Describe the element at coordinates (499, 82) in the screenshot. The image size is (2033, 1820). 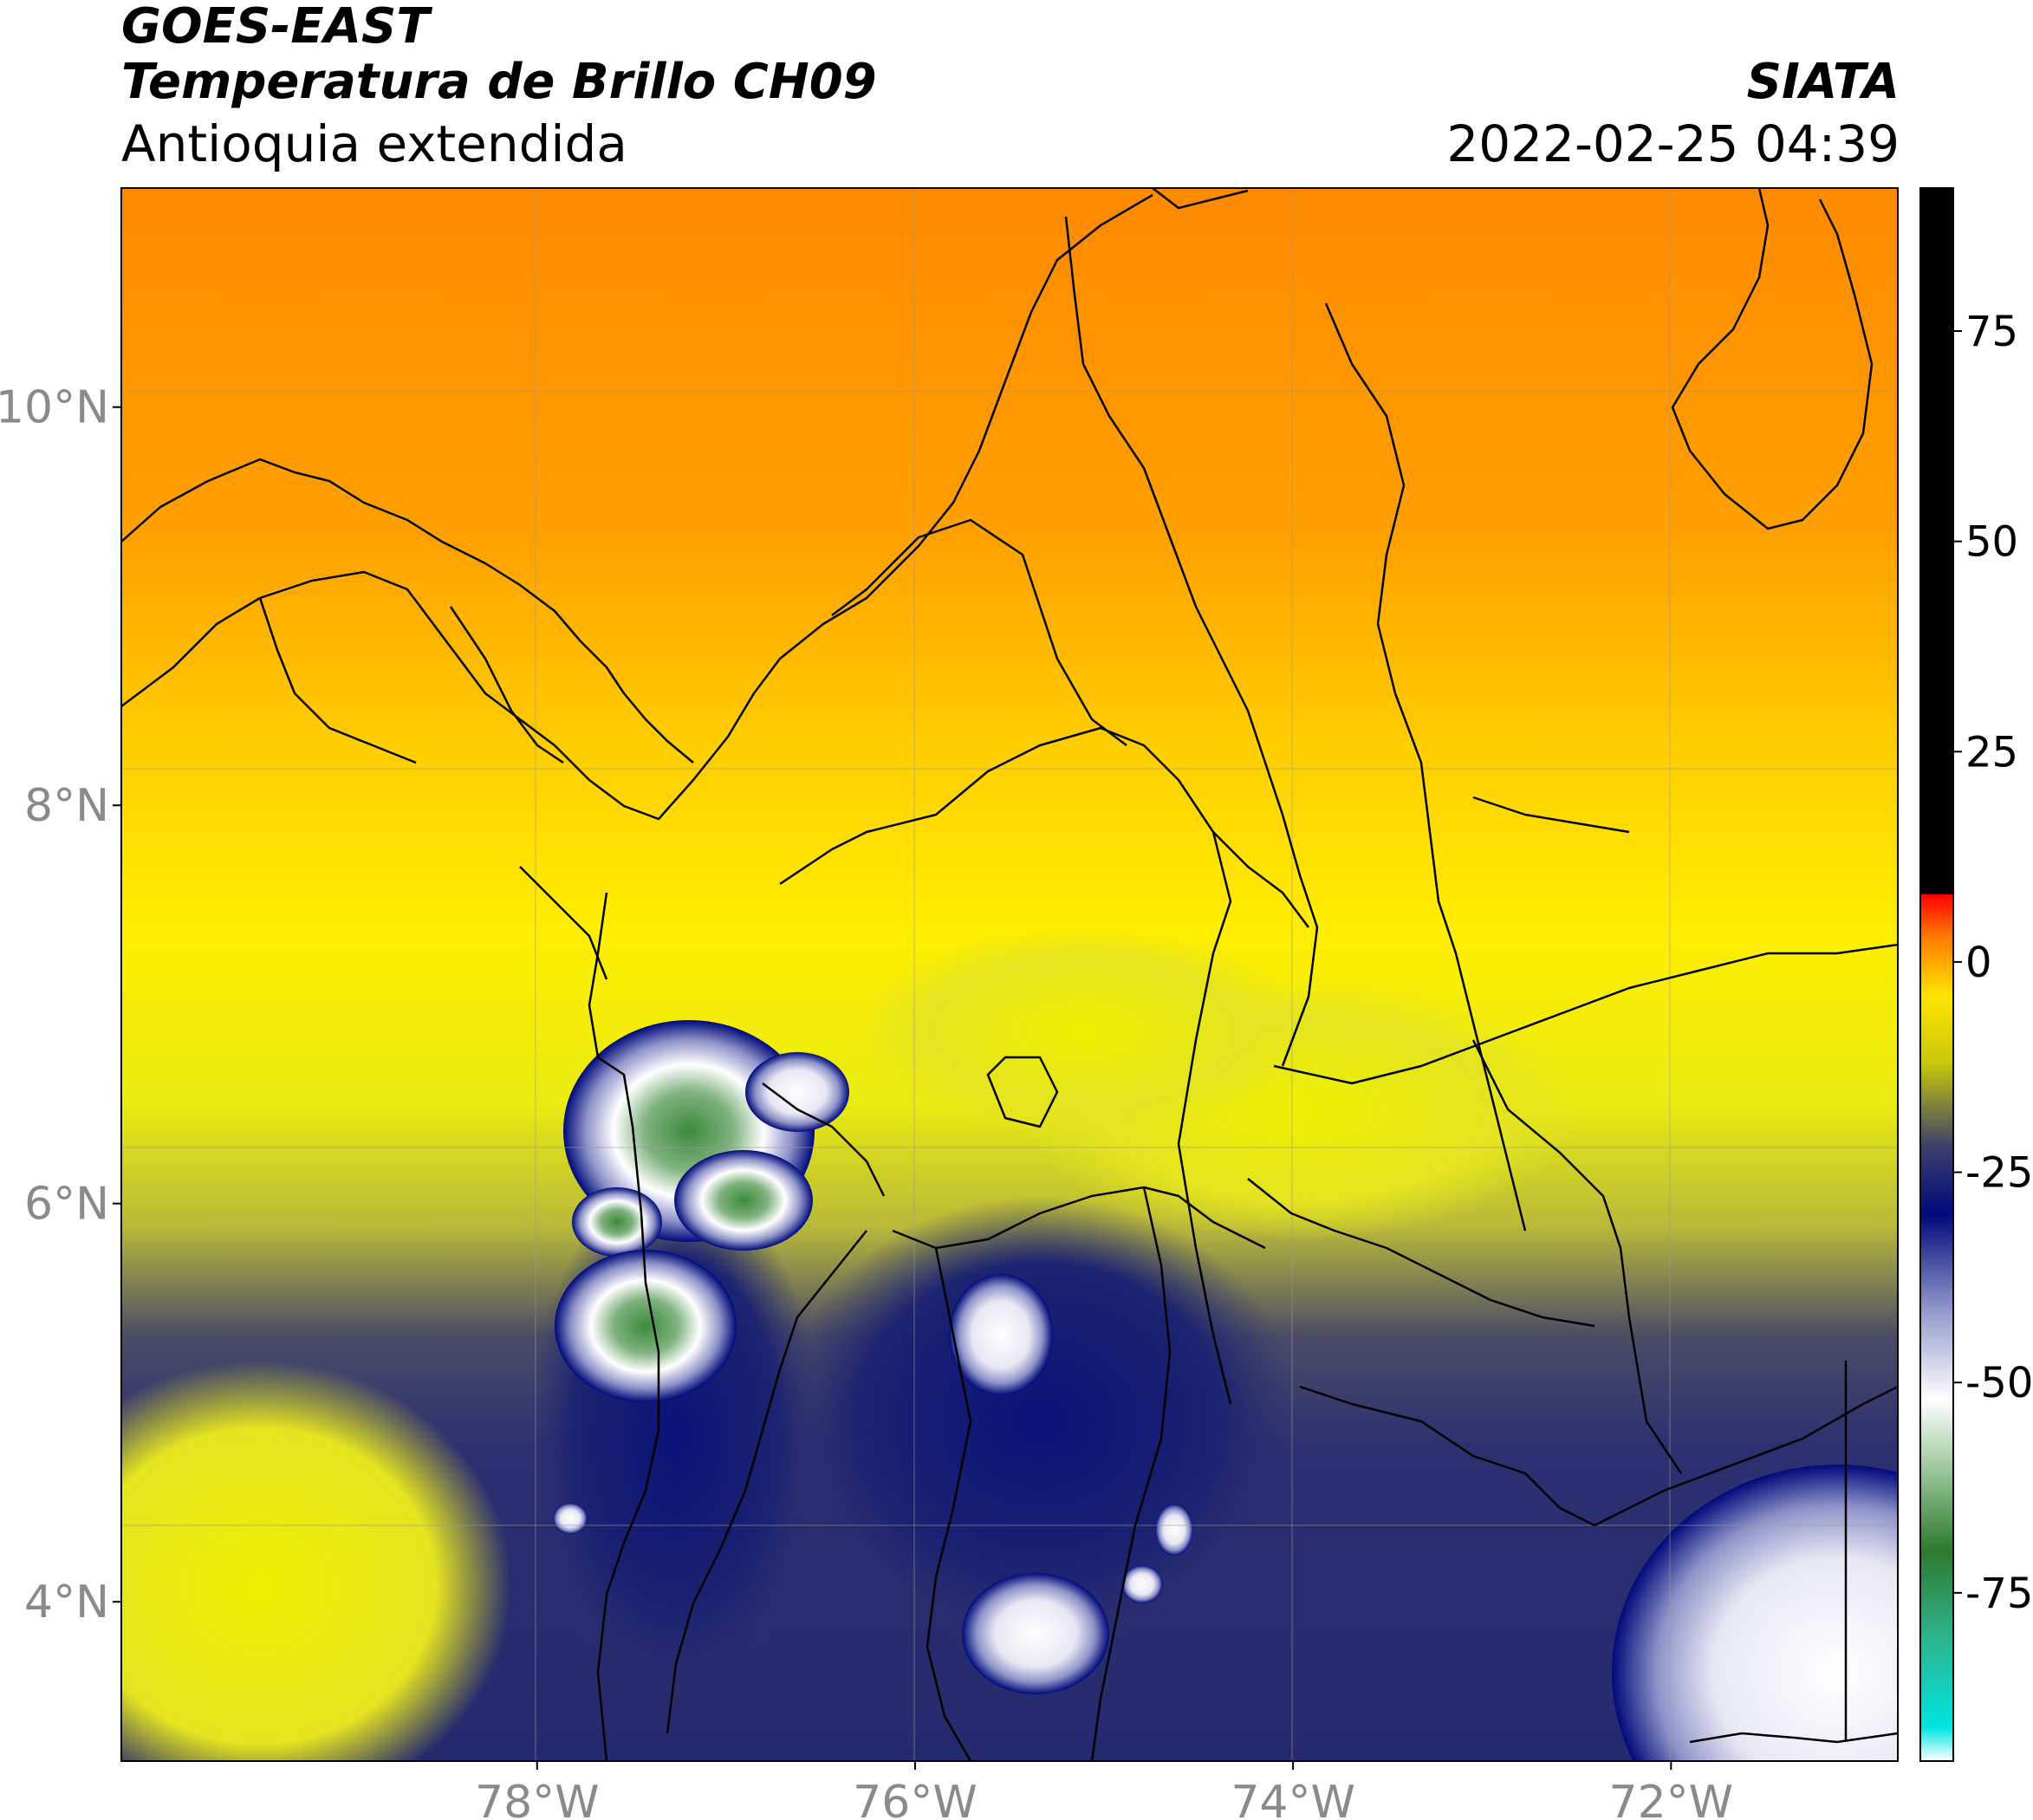
I see `product-title: Temperatura de Brillo CH09` at that location.